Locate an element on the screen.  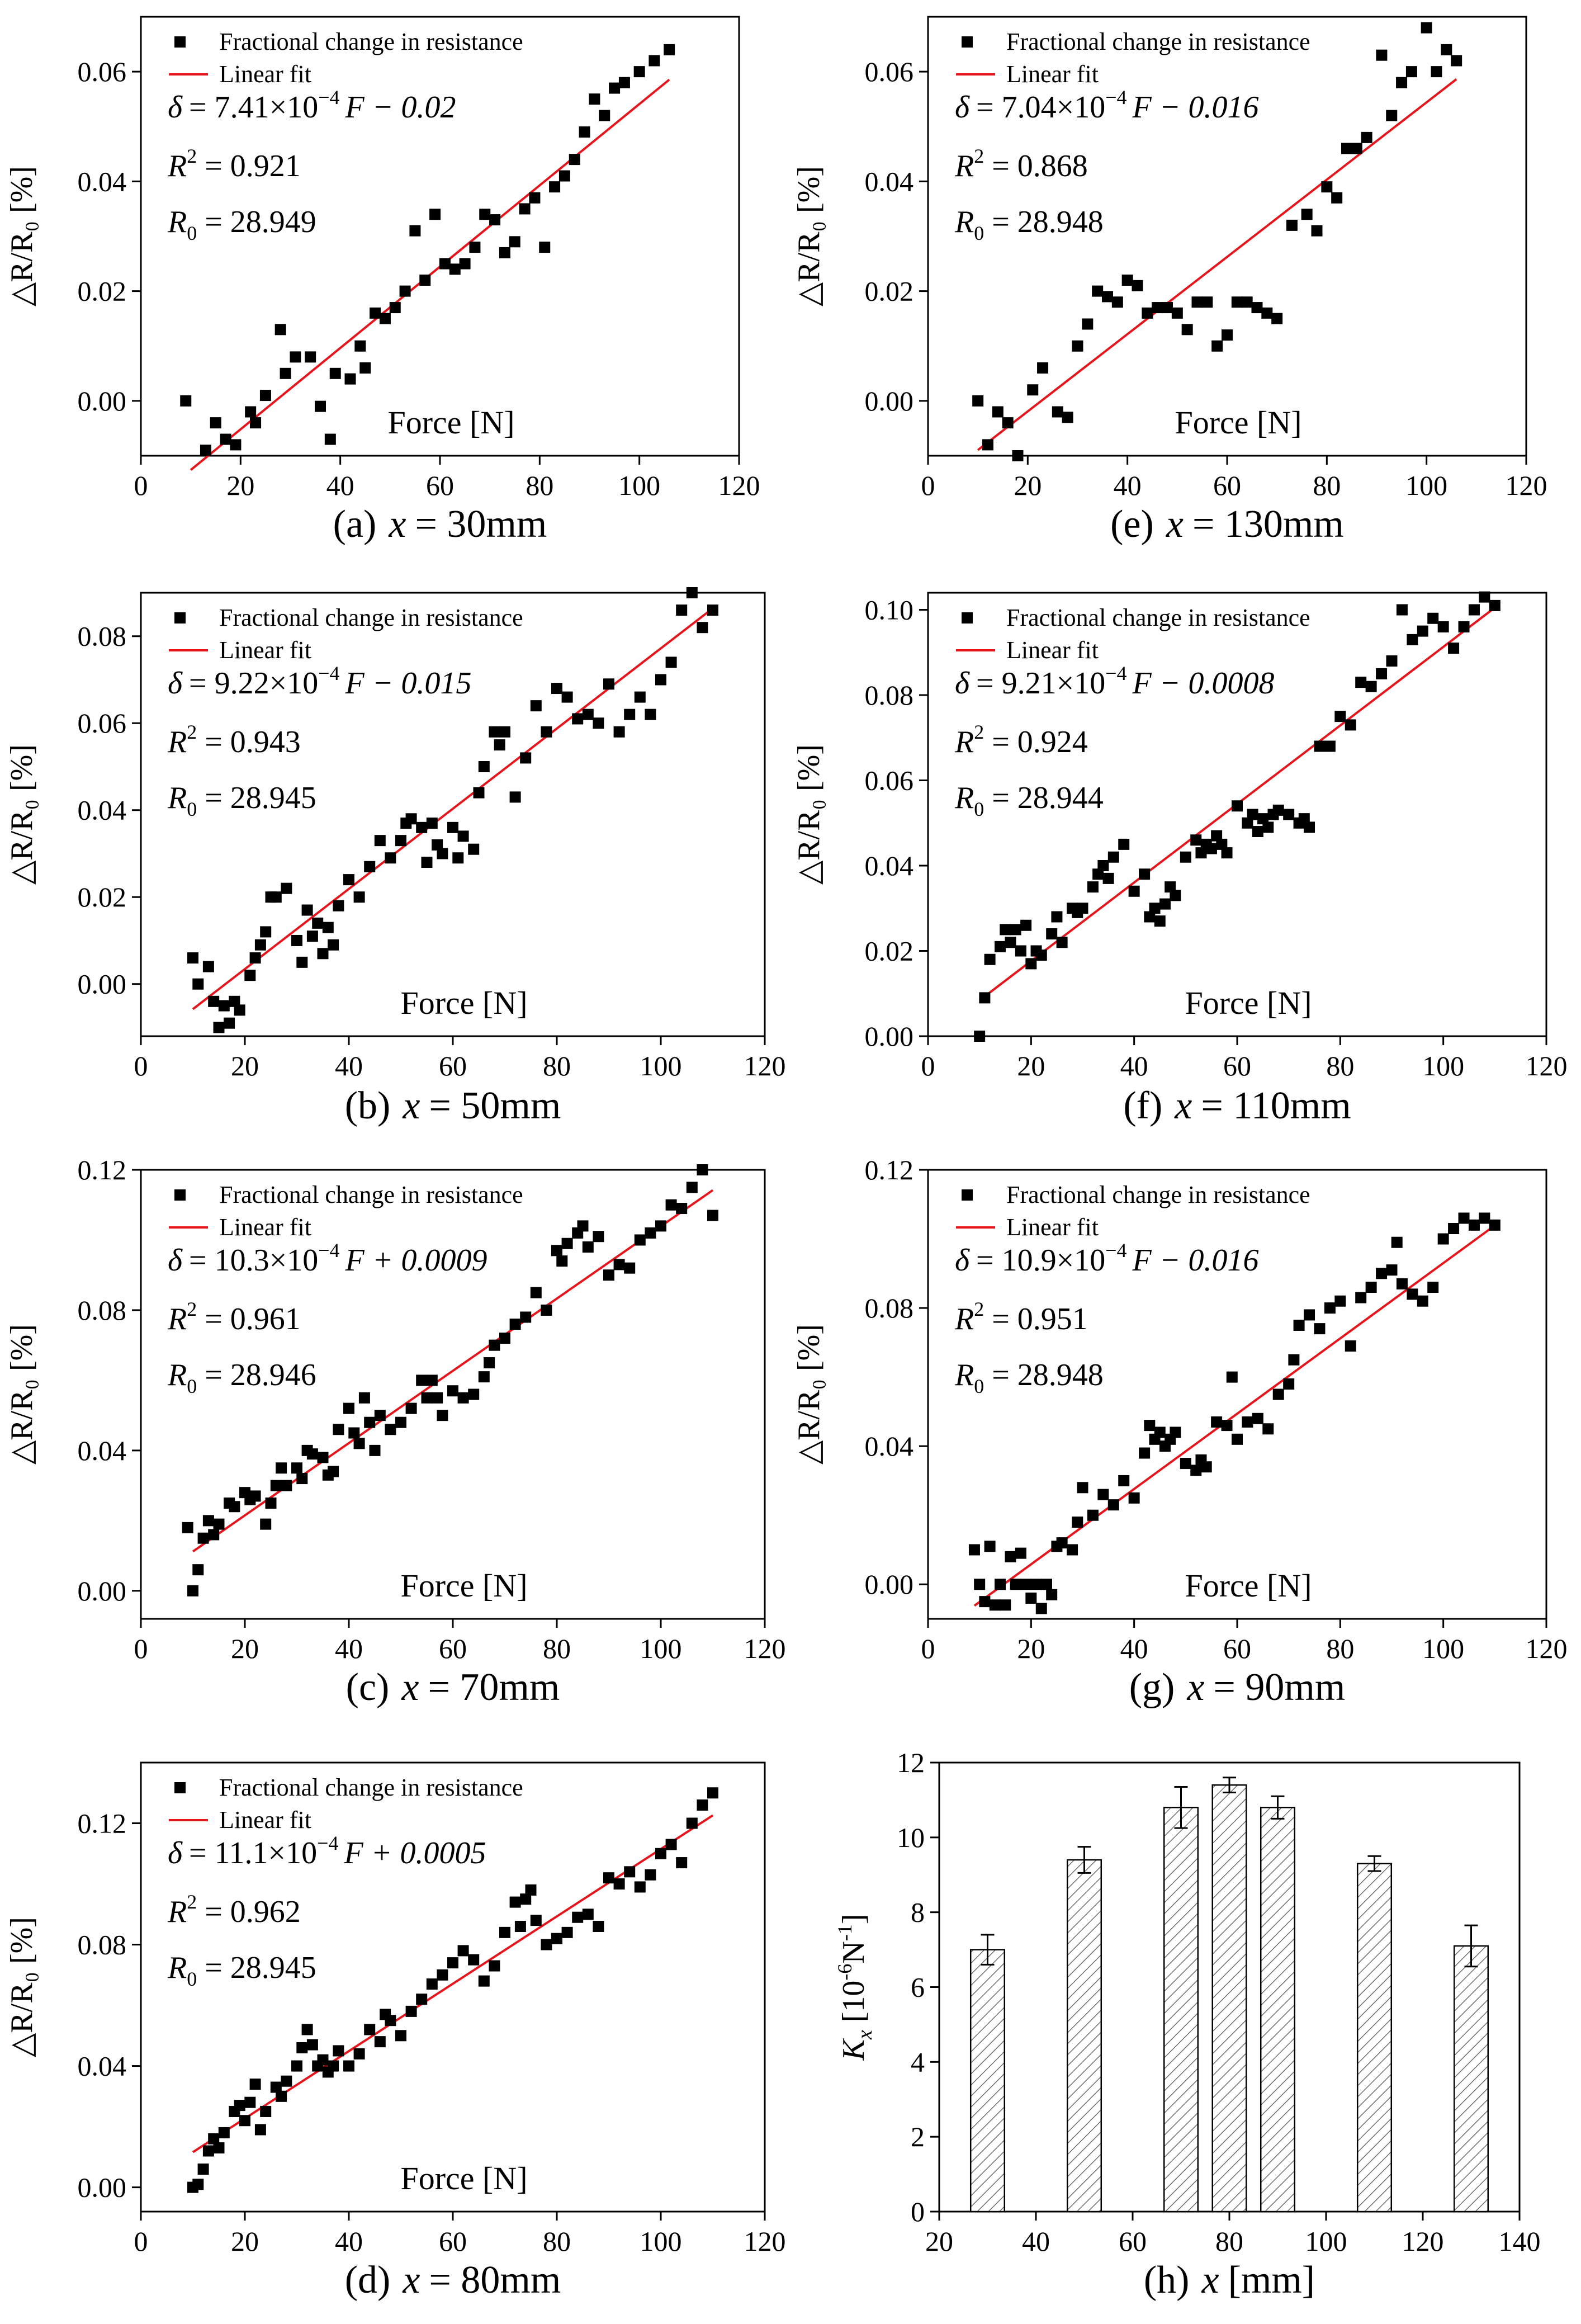
y-tick-label: 0.00 is located at coordinates (889, 401).